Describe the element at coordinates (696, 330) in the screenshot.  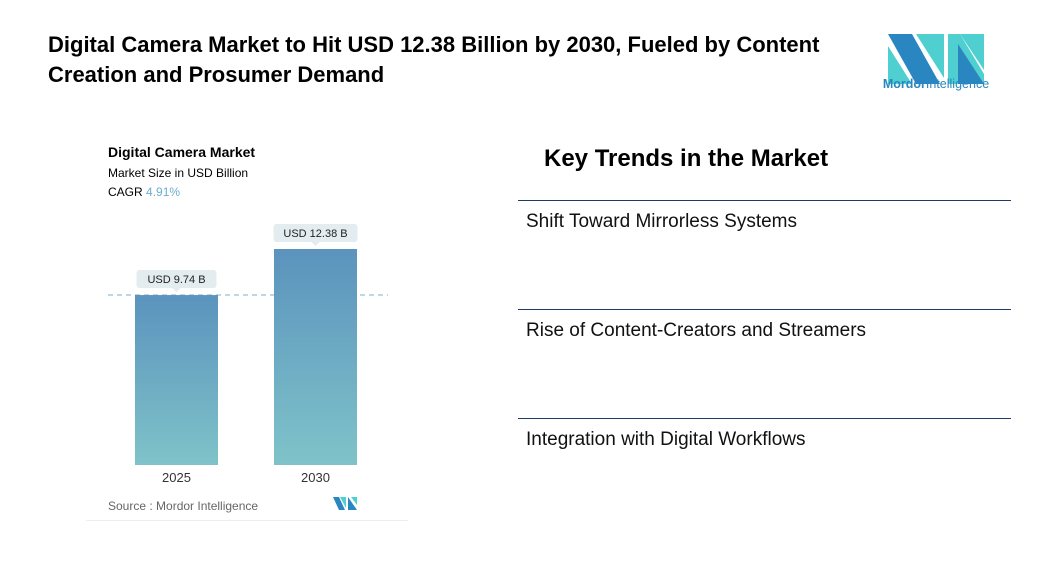
I see `trend-item: Rise of Content-Creators and Streamers` at that location.